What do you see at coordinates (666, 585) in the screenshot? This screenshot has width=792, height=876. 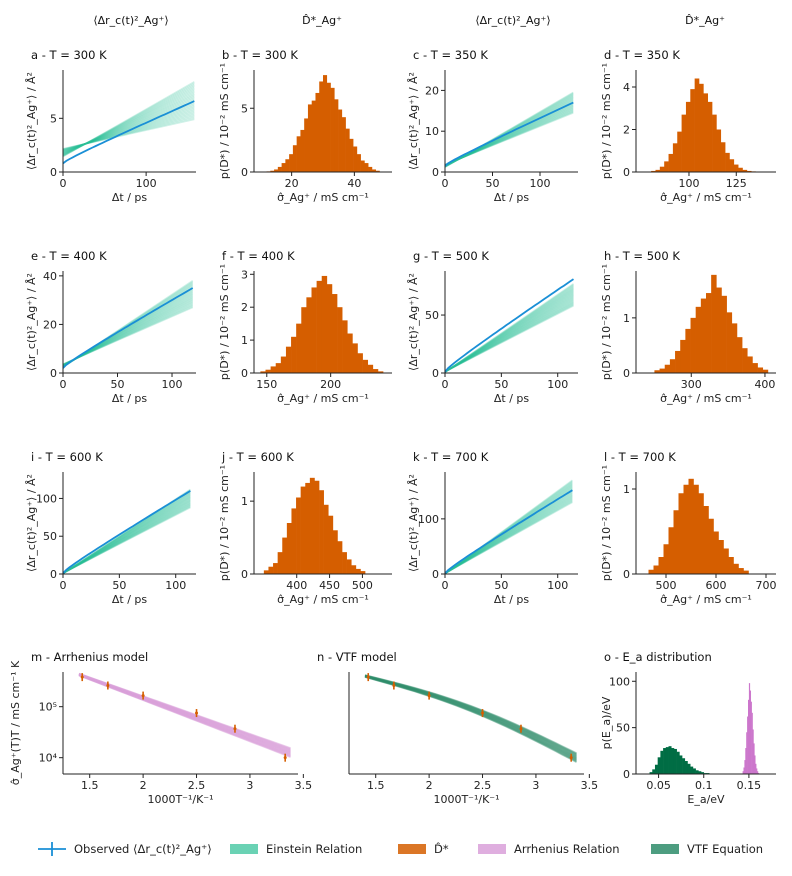 I see `x-tick-label: 500` at bounding box center [666, 585].